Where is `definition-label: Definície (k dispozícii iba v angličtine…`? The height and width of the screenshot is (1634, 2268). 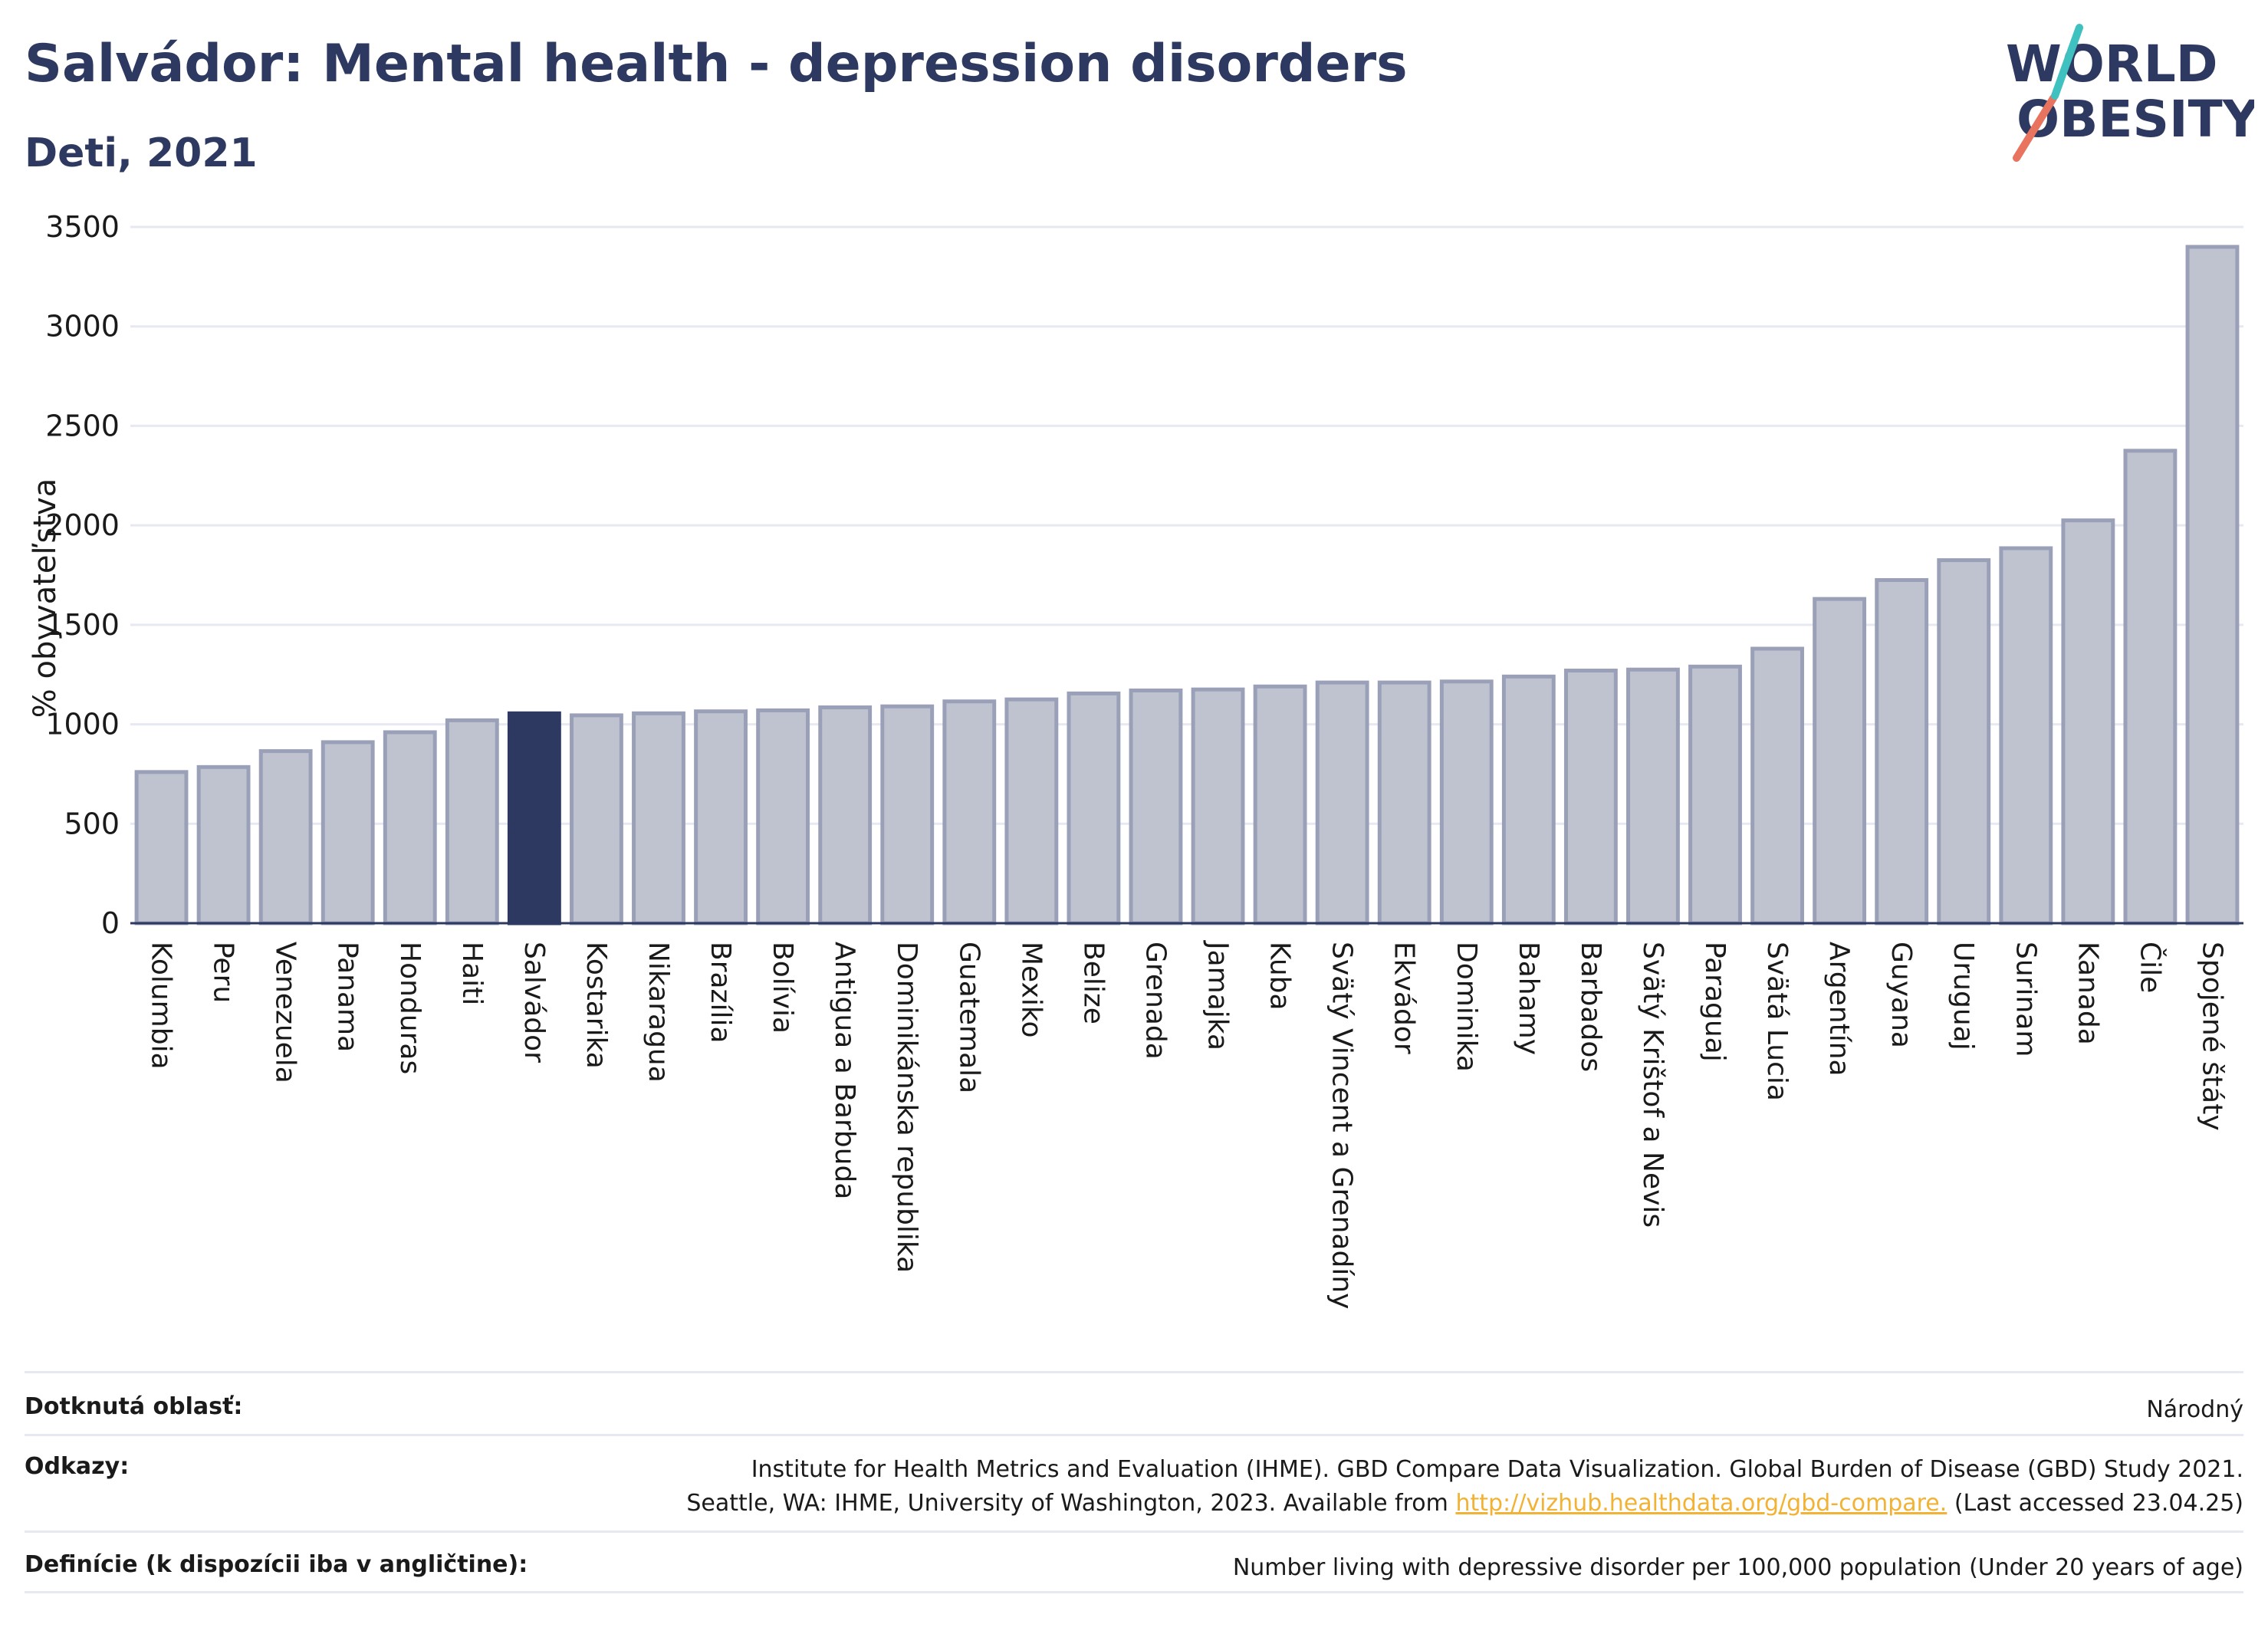 definition-label: Definície (k dispozícii iba v angličtine… is located at coordinates (276, 1565).